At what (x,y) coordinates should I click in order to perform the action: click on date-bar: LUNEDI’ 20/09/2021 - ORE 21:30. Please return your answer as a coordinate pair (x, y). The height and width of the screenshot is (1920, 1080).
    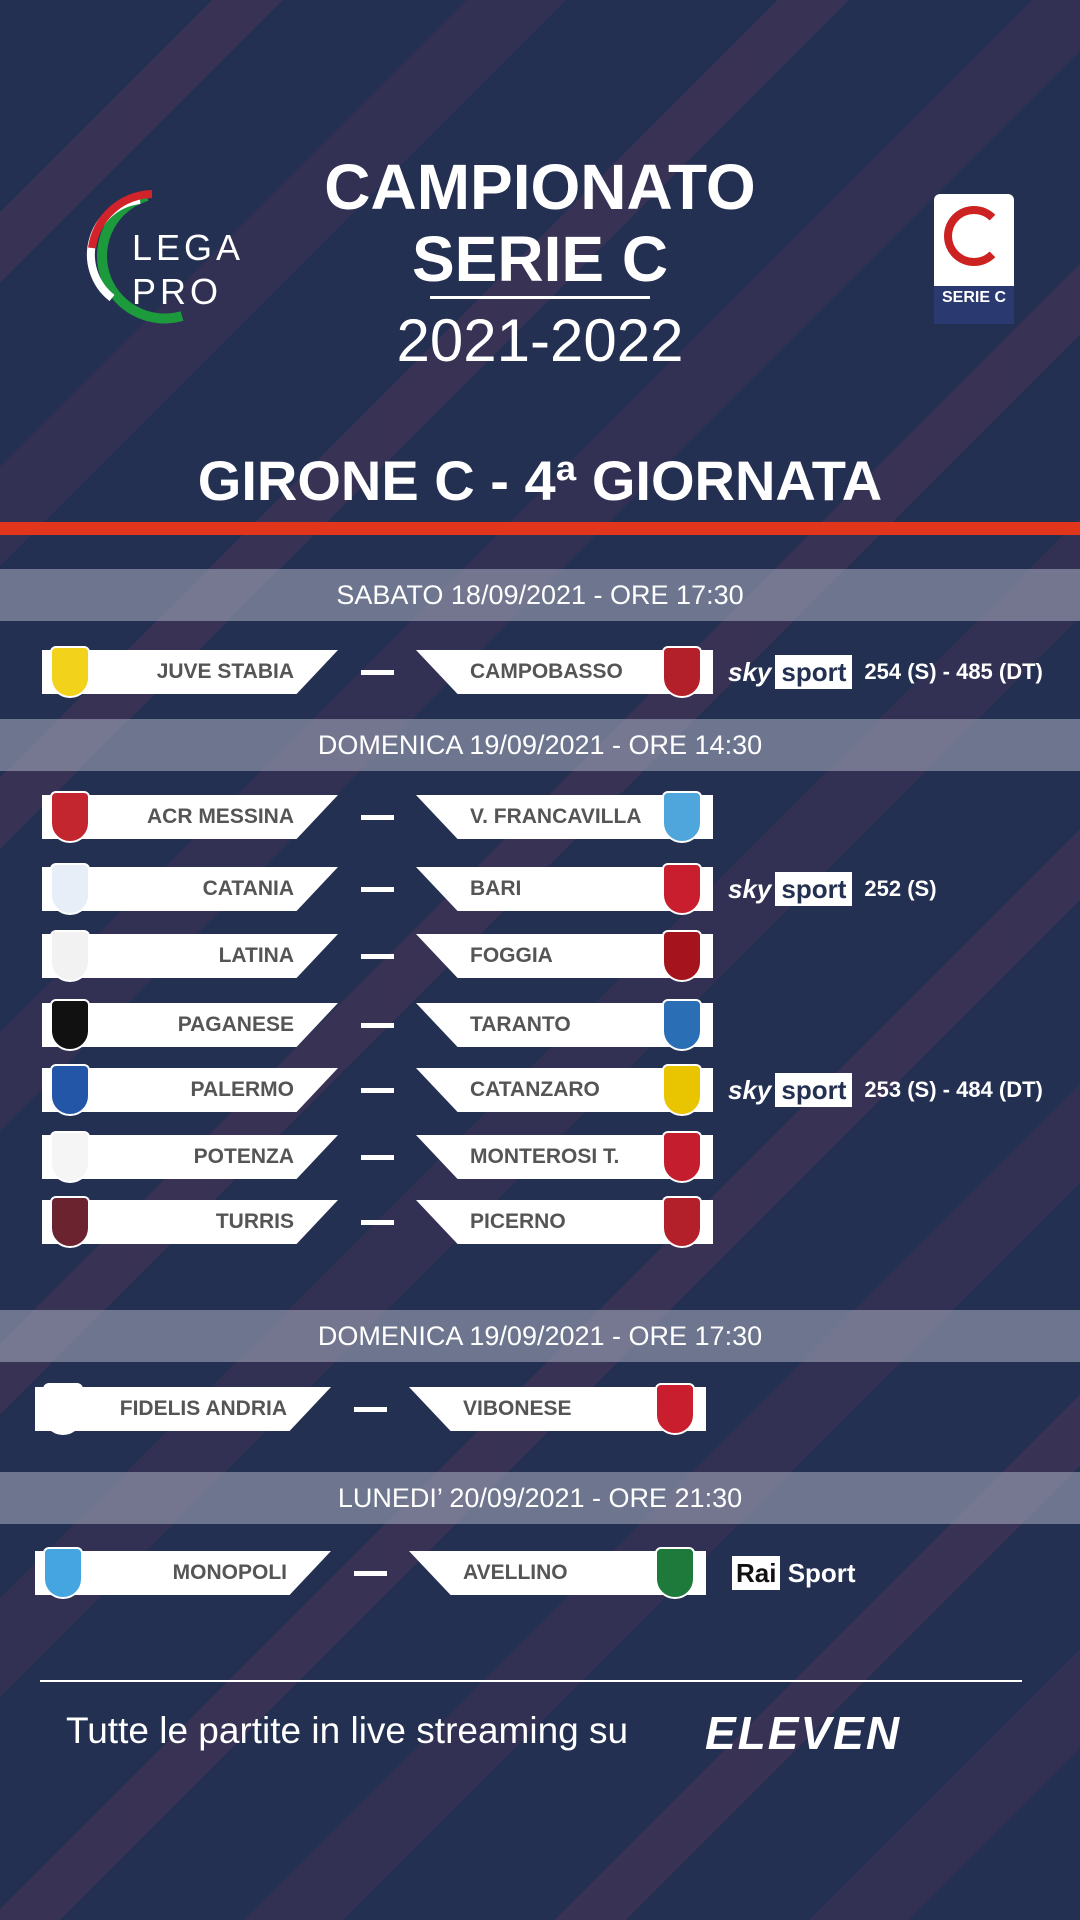
    Looking at the image, I should click on (540, 1498).